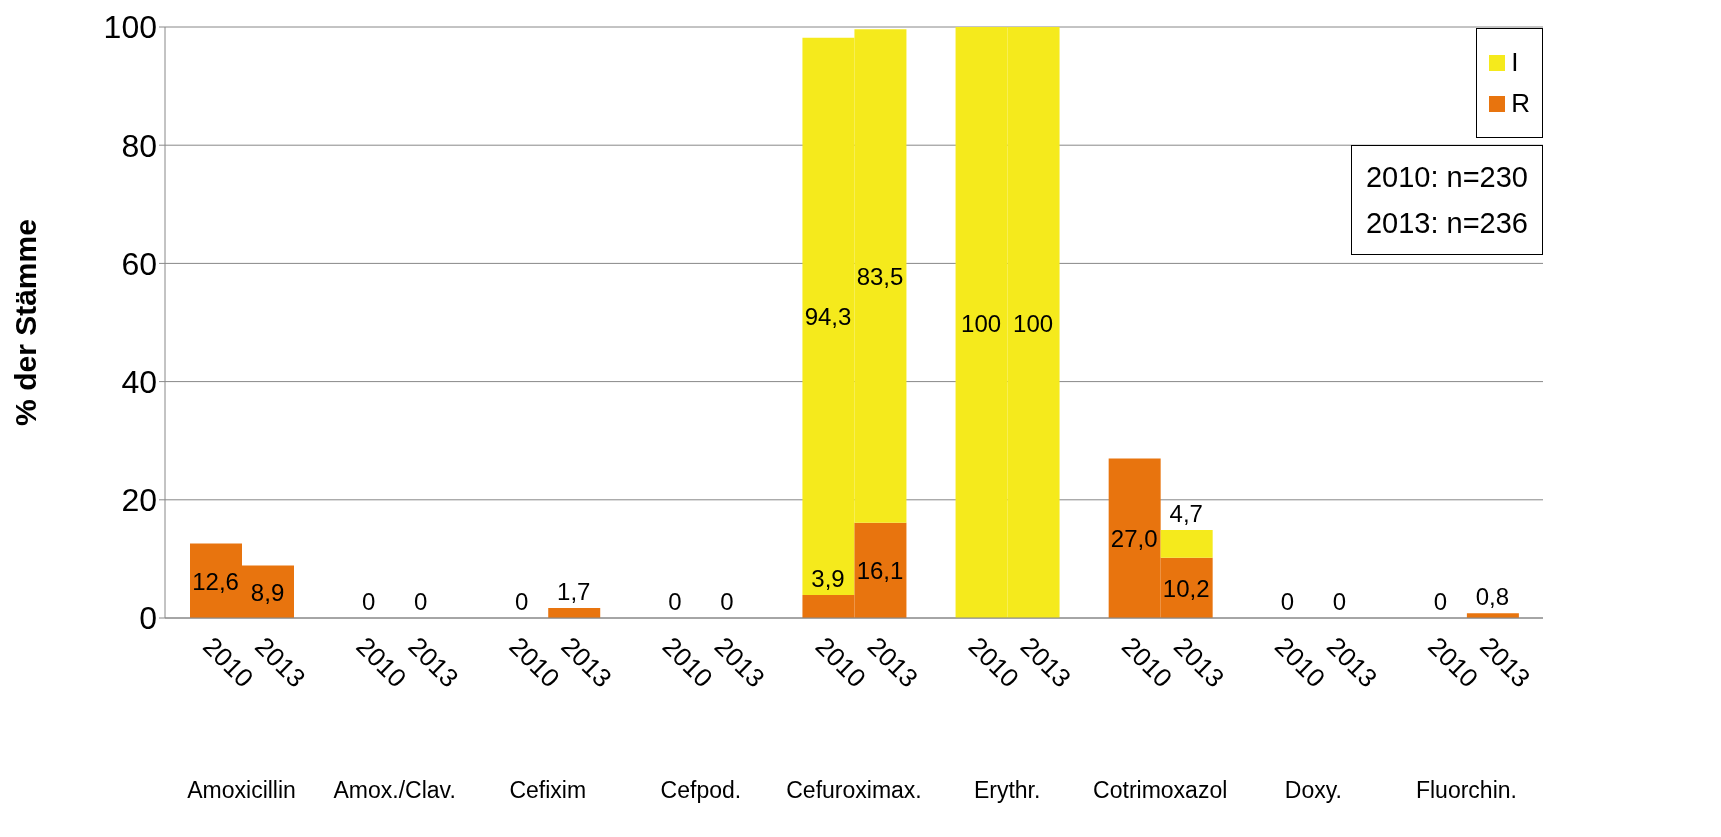 This screenshot has height=837, width=1721. Describe the element at coordinates (394, 790) in the screenshot. I see `text: Amox./Clav.` at that location.